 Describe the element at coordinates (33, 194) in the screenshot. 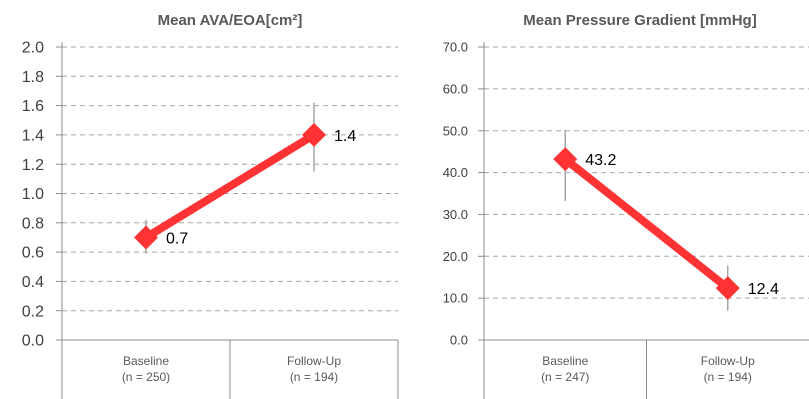

I see `y-tick-label: 1.0` at that location.